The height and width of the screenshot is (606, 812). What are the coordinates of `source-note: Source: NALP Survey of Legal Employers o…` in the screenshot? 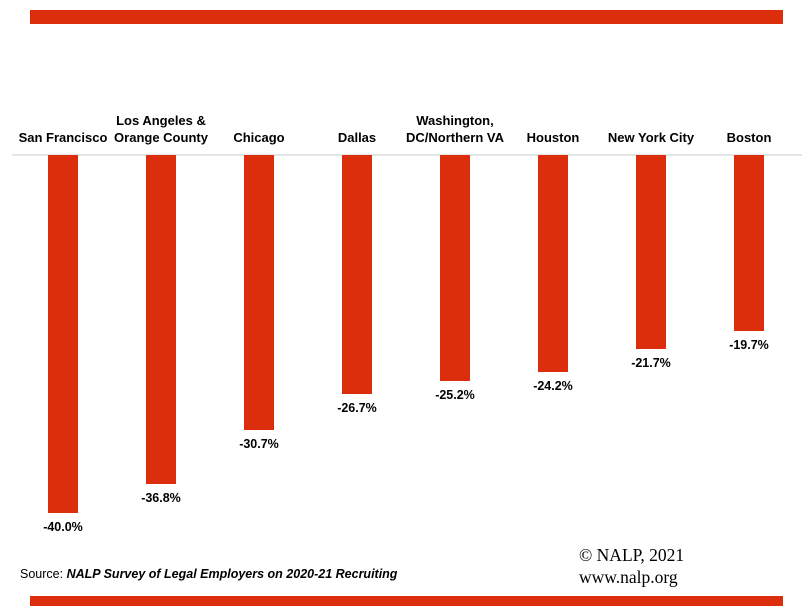 It's located at (208, 574).